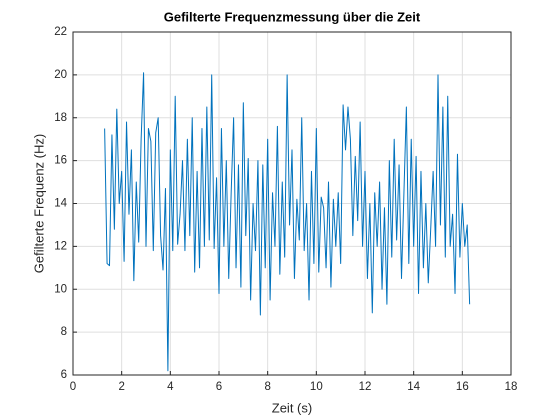  I want to click on y-tick-label: 14, so click(60, 204).